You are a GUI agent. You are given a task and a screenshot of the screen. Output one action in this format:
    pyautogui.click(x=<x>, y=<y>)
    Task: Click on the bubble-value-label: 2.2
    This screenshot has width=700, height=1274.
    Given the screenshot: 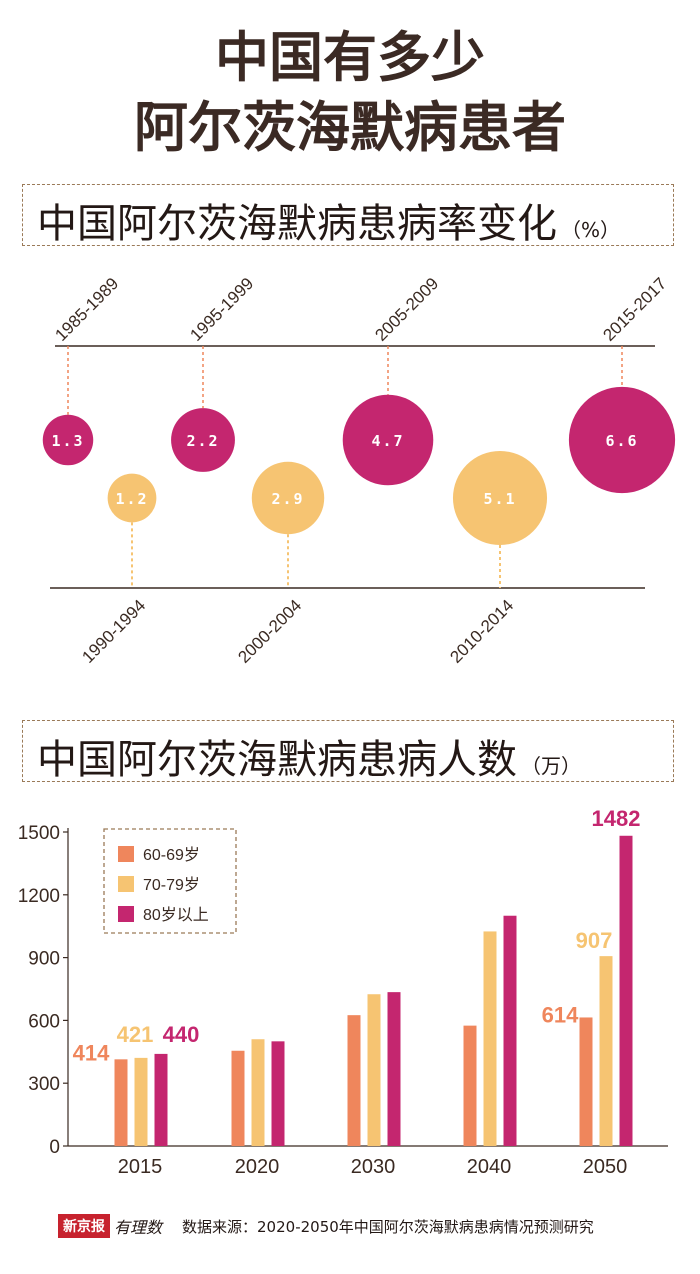 What is the action you would take?
    pyautogui.click(x=202, y=441)
    